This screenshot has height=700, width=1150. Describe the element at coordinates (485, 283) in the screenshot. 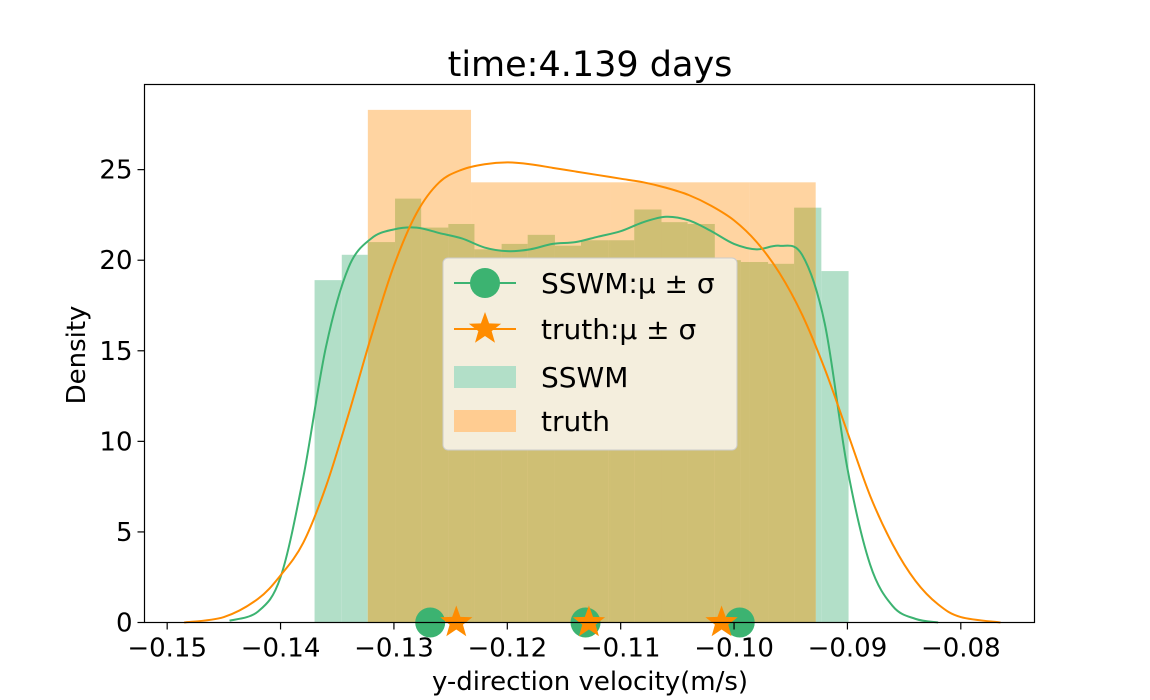

I see `legend-circle-marker` at that location.